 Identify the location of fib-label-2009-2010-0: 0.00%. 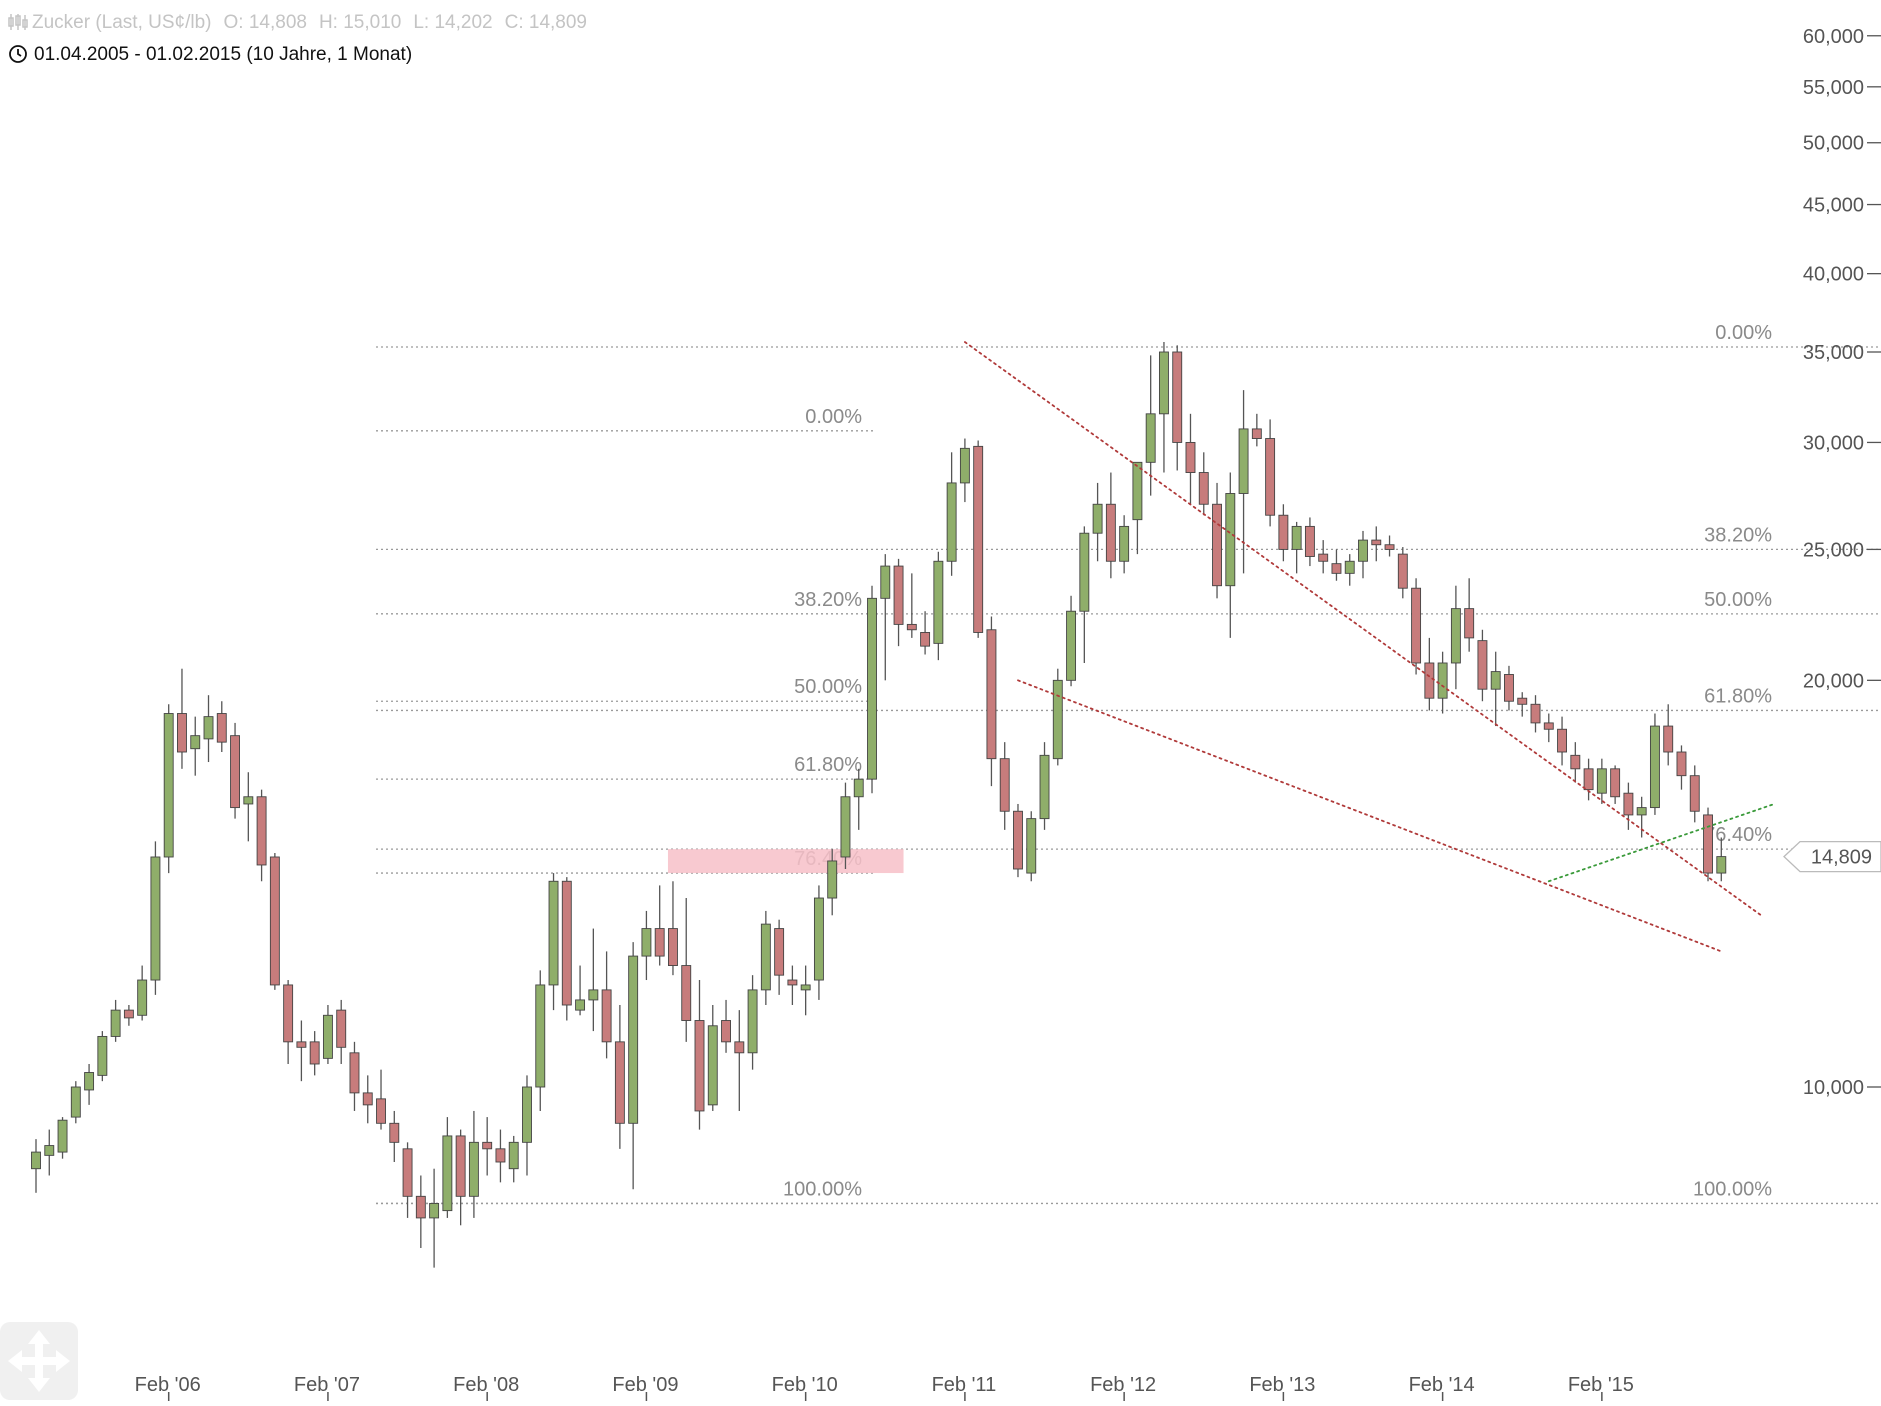
(833, 417).